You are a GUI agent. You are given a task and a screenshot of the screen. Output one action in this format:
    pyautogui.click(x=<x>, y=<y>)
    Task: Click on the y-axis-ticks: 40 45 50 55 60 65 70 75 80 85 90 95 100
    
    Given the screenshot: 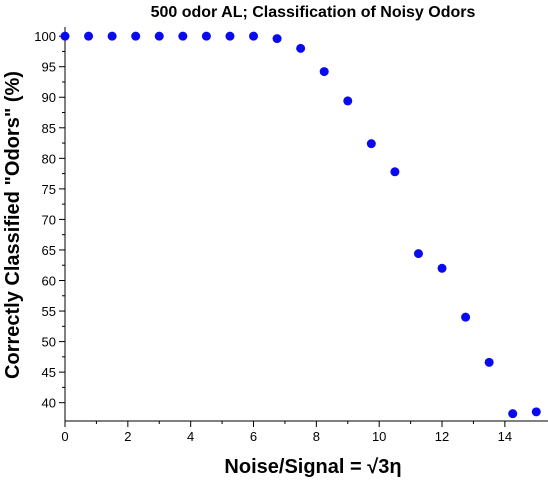 What is the action you would take?
    pyautogui.click(x=49, y=220)
    